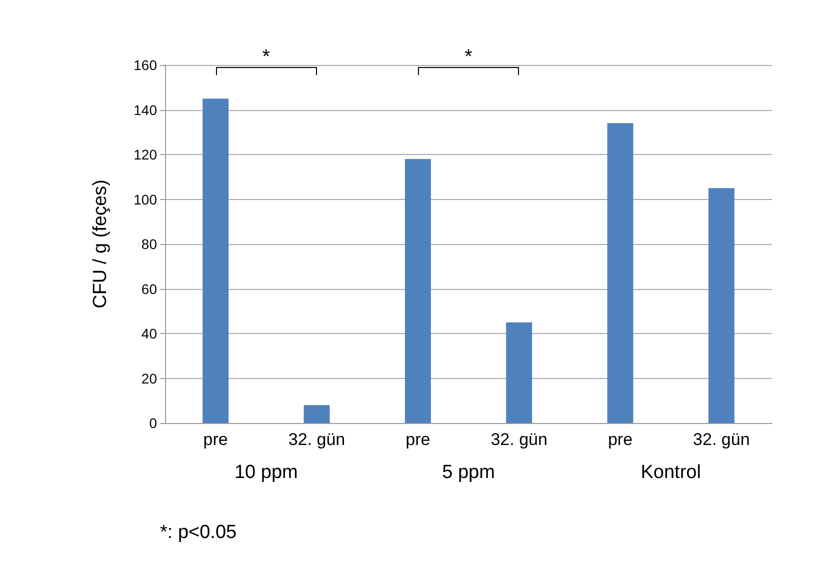 The width and height of the screenshot is (832, 583). What do you see at coordinates (468, 472) in the screenshot?
I see `text: 5 ppm` at bounding box center [468, 472].